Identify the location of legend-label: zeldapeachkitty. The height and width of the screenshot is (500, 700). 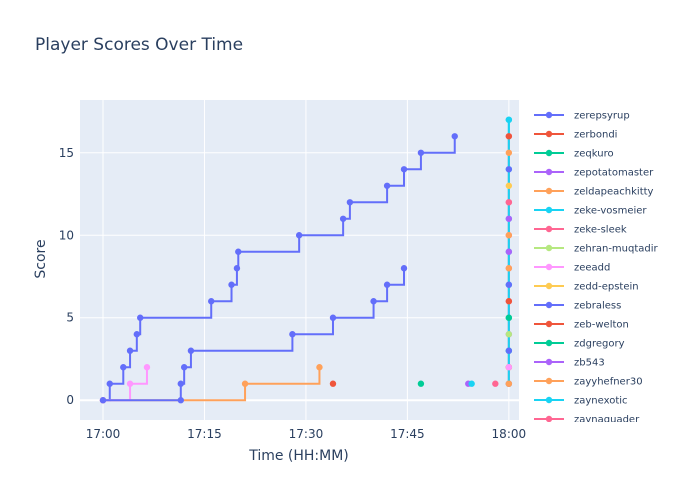
(614, 192).